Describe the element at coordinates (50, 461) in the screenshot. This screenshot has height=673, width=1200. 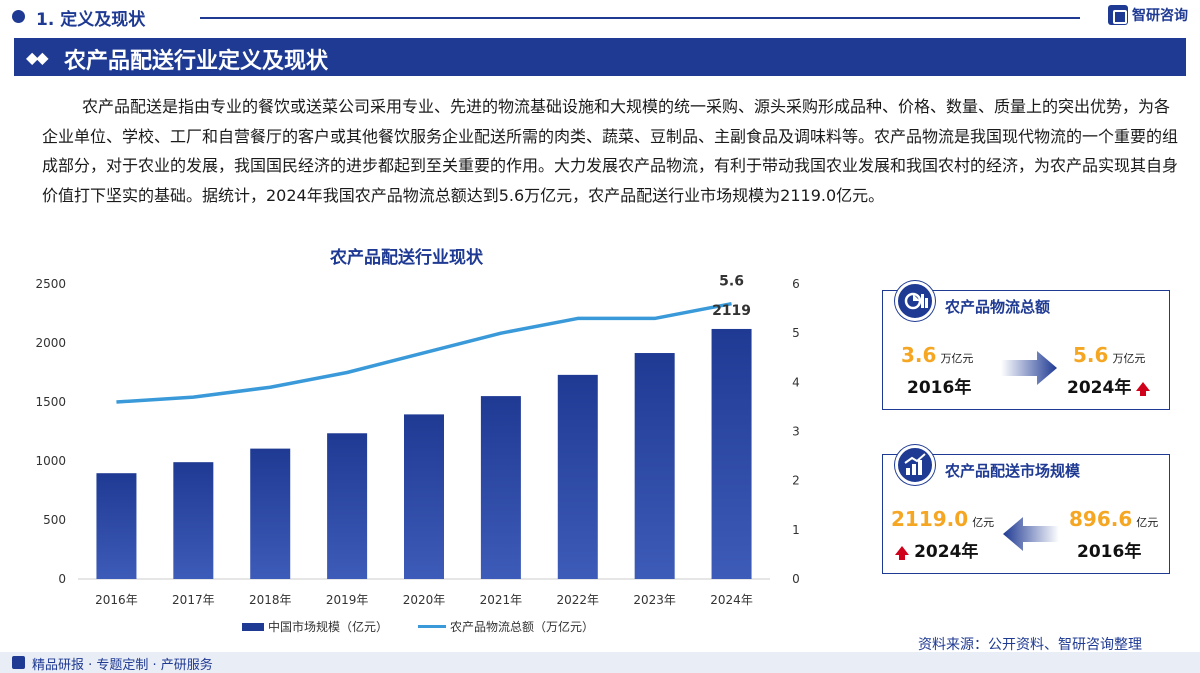
I see `y-left-tick-label: 1000` at that location.